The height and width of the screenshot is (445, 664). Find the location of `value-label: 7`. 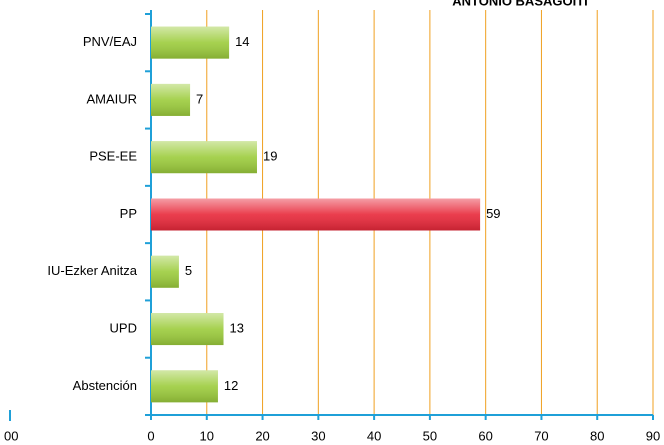

value-label: 7 is located at coordinates (199, 98).